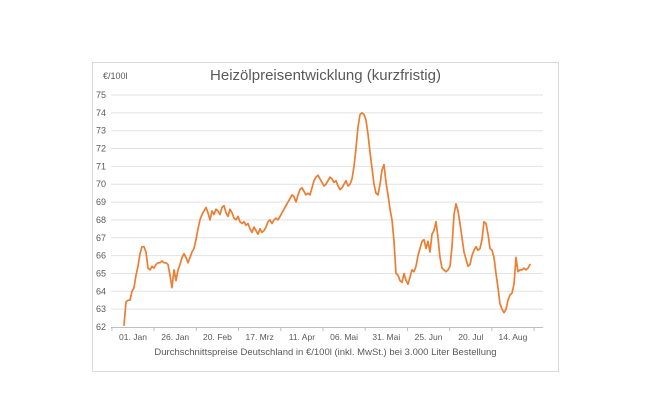 The height and width of the screenshot is (416, 650). I want to click on x-axis-tick-label: 20. Feb, so click(217, 337).